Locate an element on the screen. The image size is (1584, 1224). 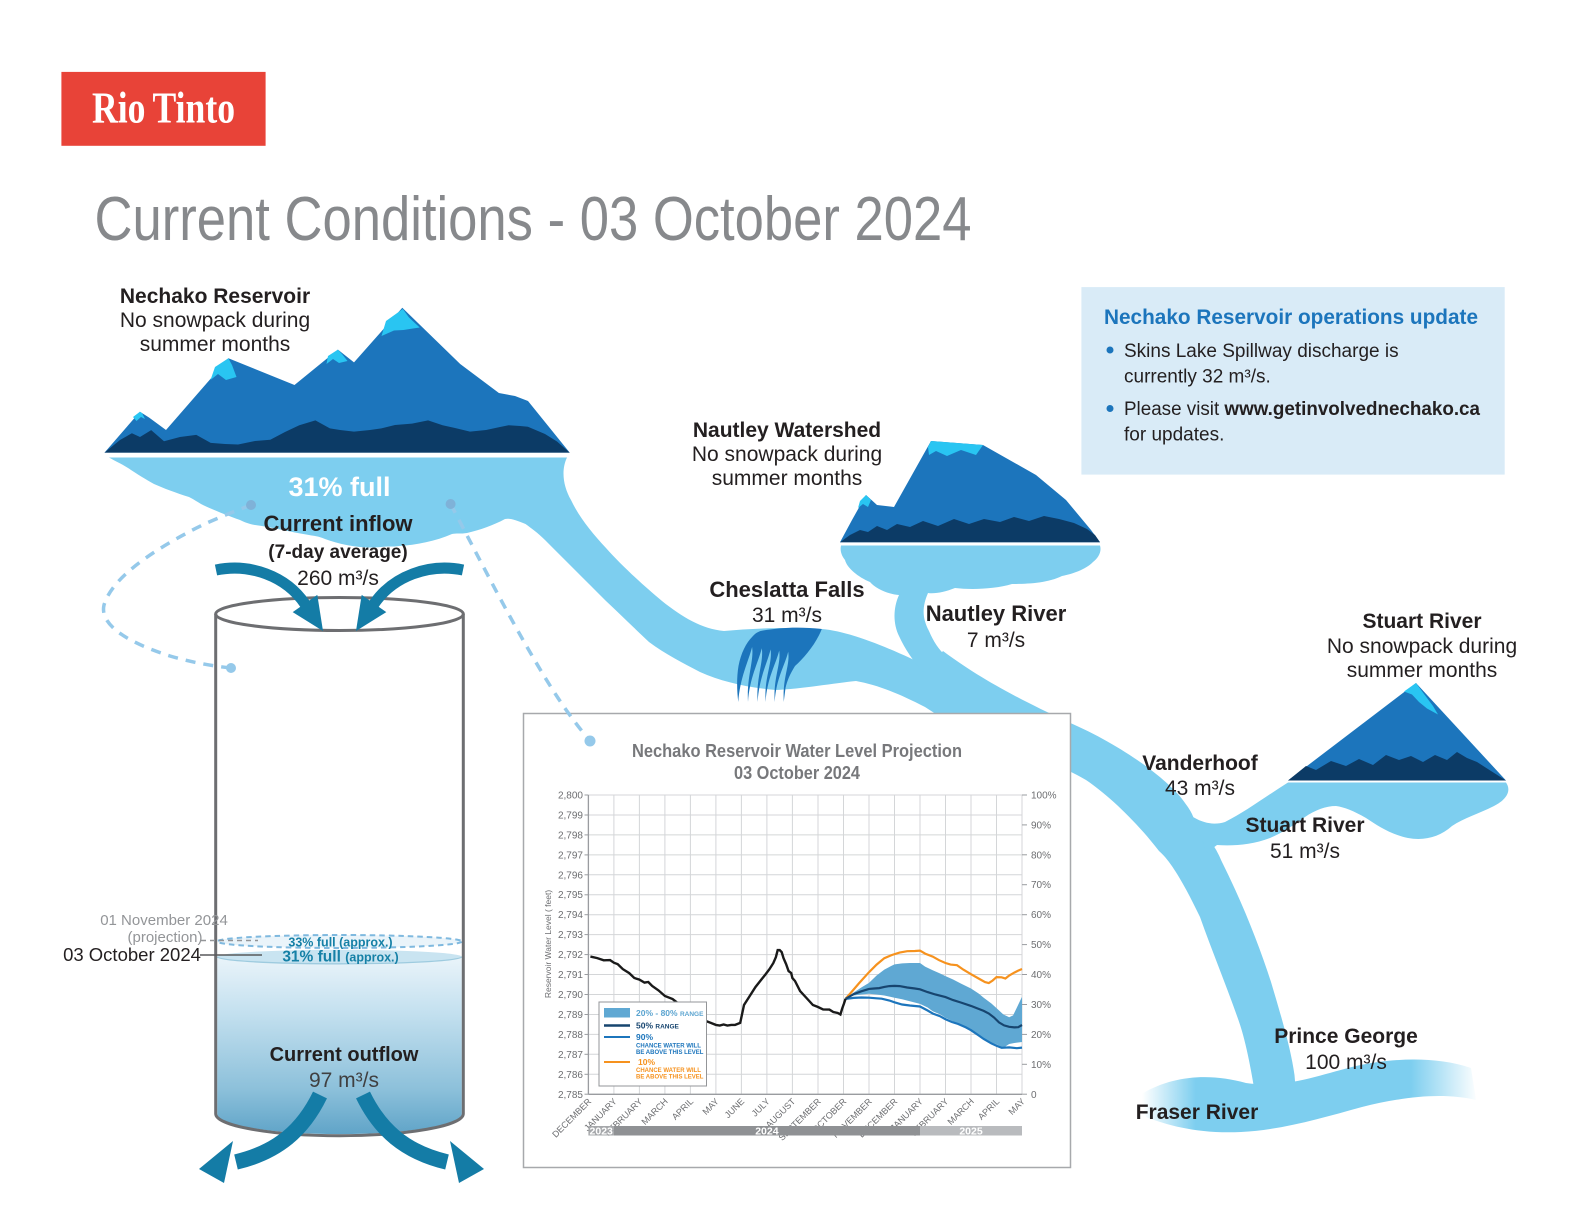
svg-text: 50% is located at coordinates (1041, 945).